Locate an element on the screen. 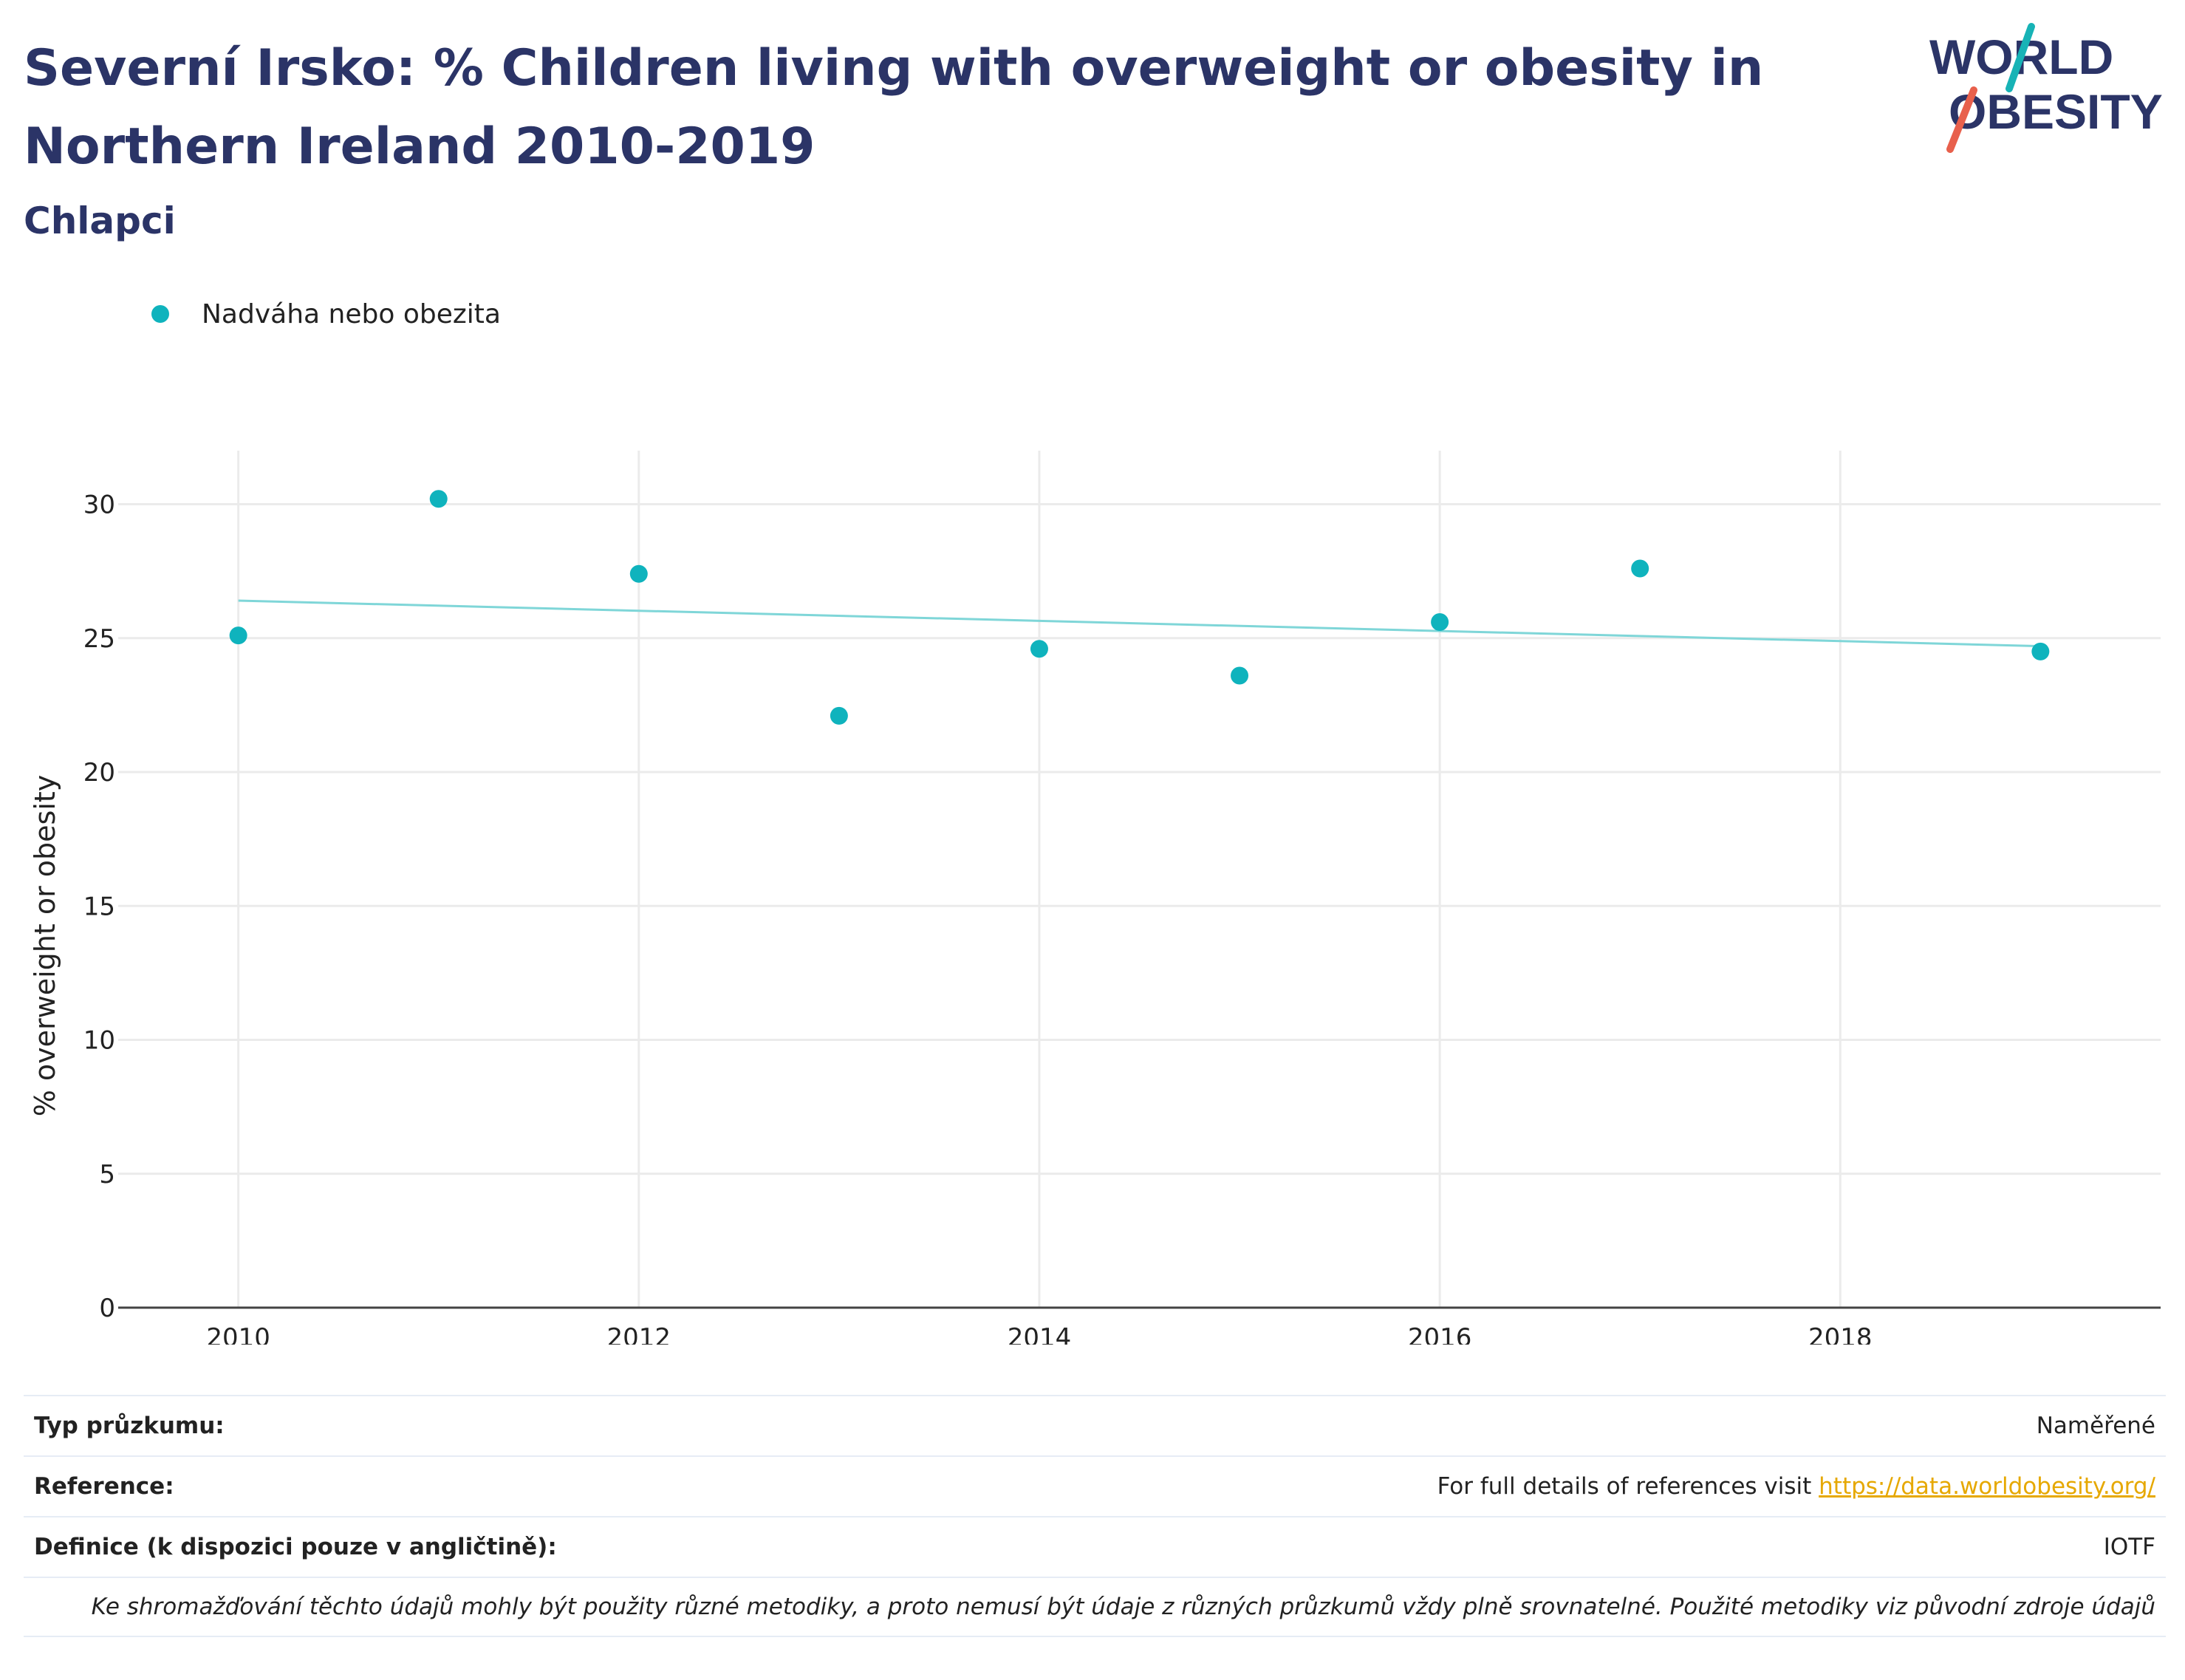  chart-subtitle: Chlapci is located at coordinates (100, 221).